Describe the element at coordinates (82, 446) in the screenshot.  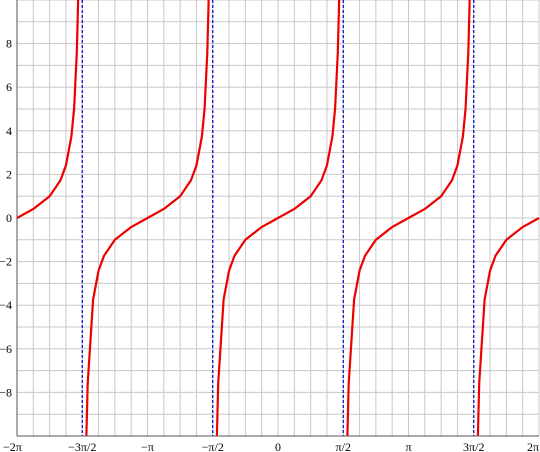
I see `x-tick-label: −3π/2` at that location.